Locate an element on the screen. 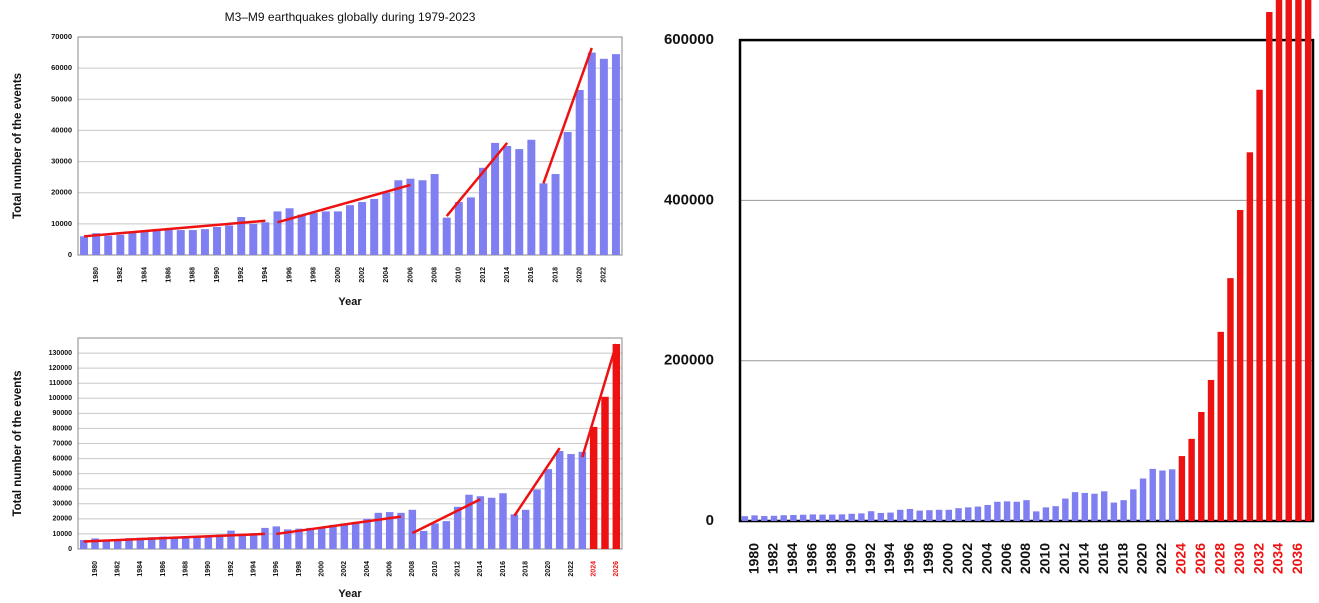 The image size is (1319, 603). x-tick-label: 1982 is located at coordinates (118, 569).